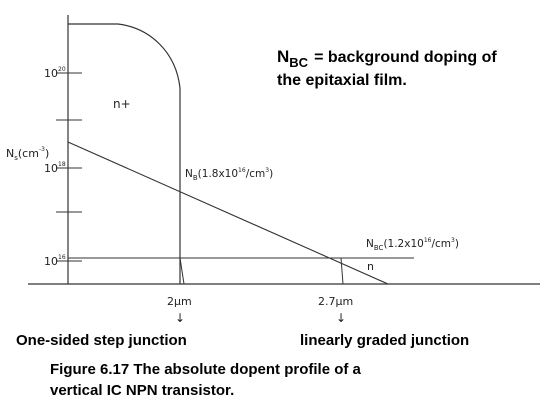 Image resolution: width=553 pixels, height=405 pixels. Describe the element at coordinates (412, 244) in the screenshot. I see `nbc-label: NBC(1.2x1016/cm3)` at that location.